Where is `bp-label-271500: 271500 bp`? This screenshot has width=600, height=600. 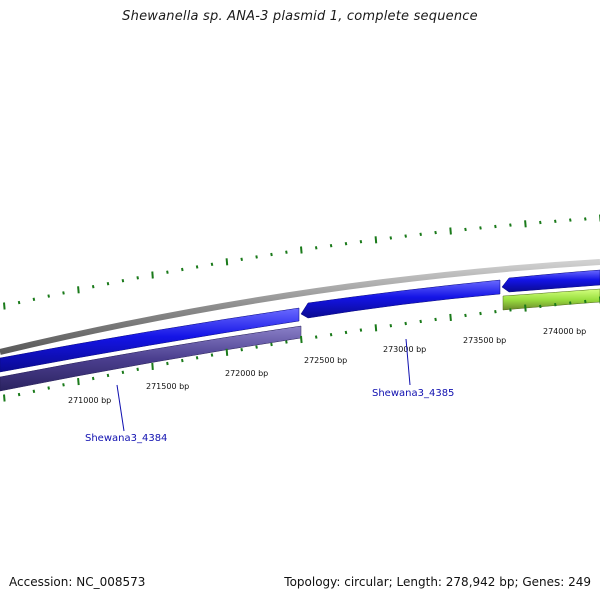
bp-label-271500: 271500 bp is located at coordinates (167, 386).